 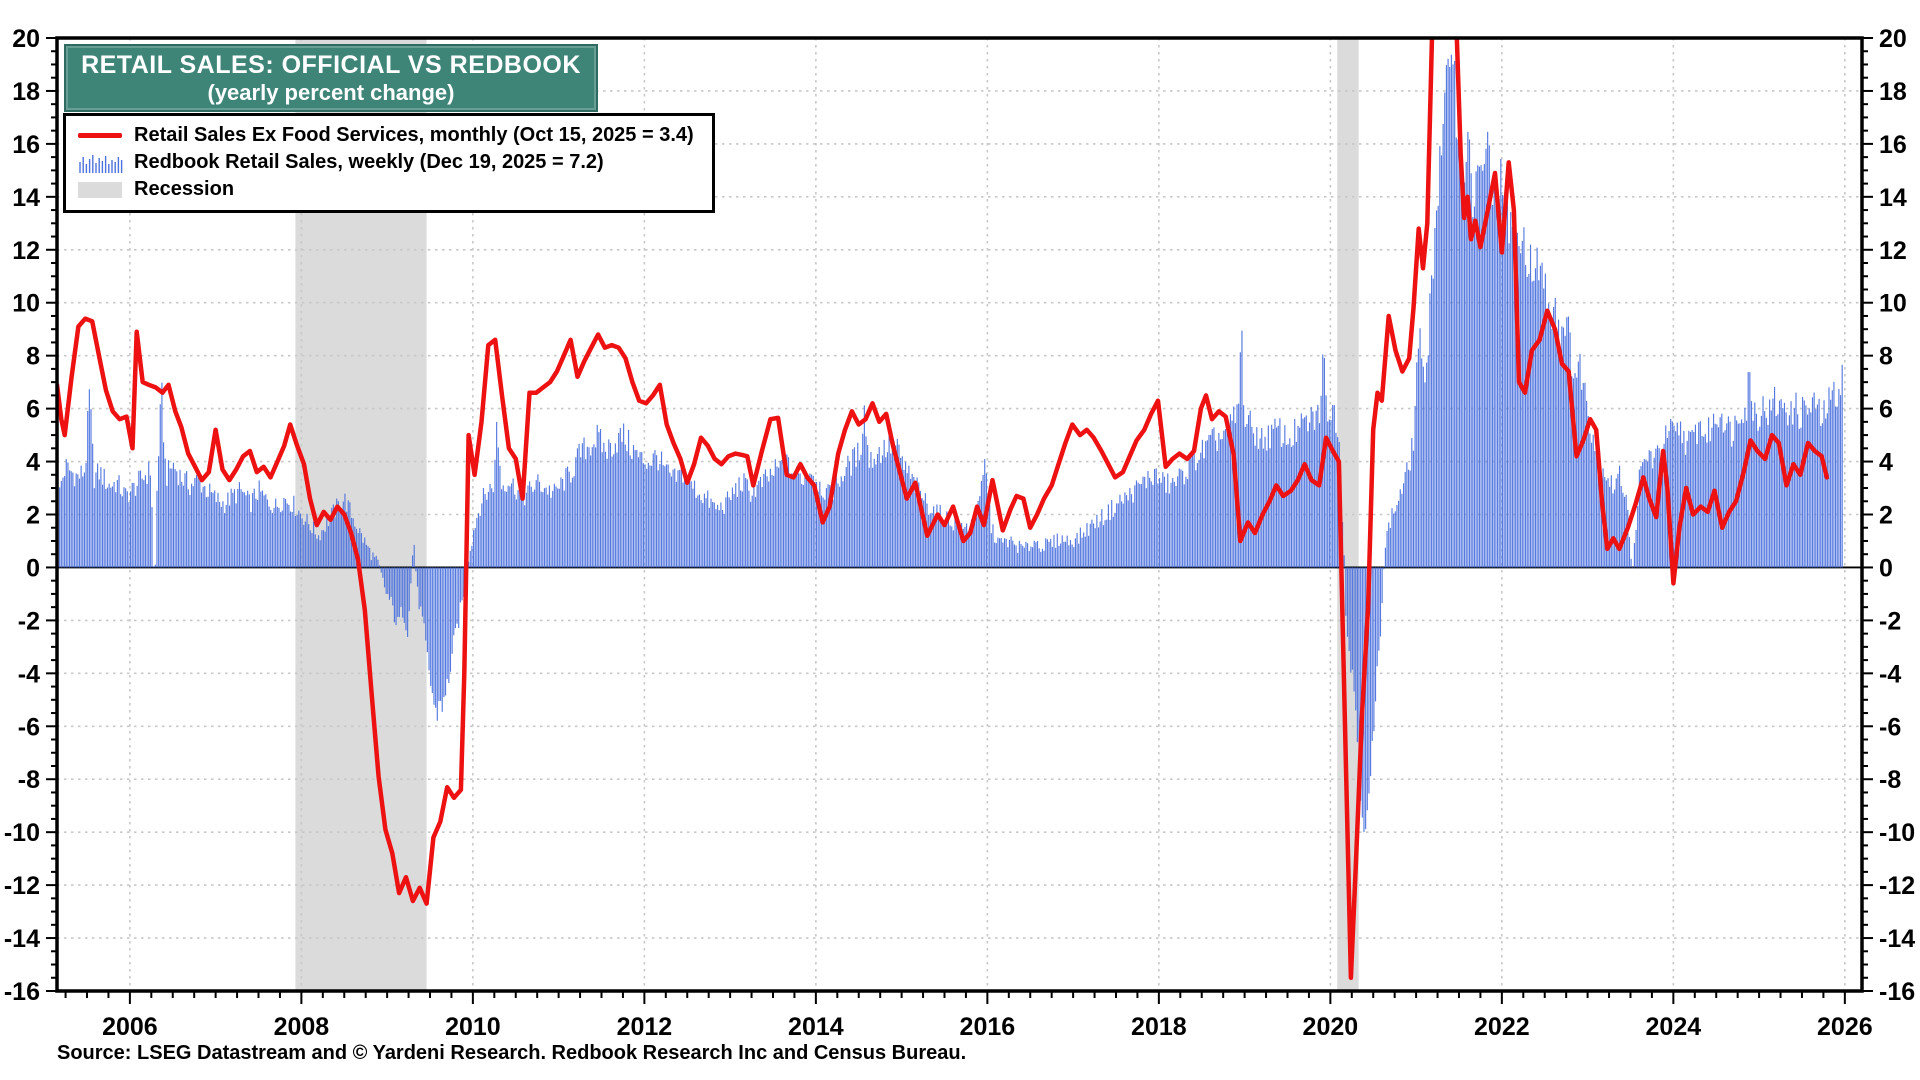 I want to click on svg-text: 2012, so click(x=645, y=1027).